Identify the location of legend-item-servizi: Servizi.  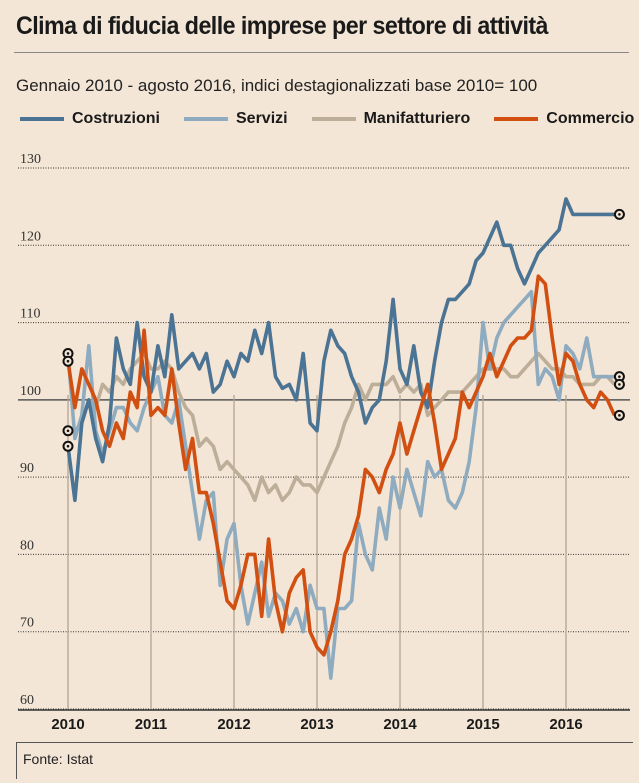
(236, 119).